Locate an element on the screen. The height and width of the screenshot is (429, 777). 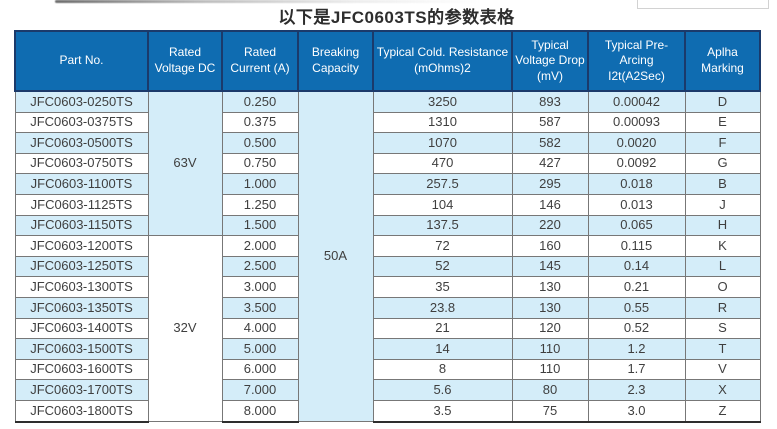
cell-pre-arcing-i2t: 0.52 is located at coordinates (636, 328).